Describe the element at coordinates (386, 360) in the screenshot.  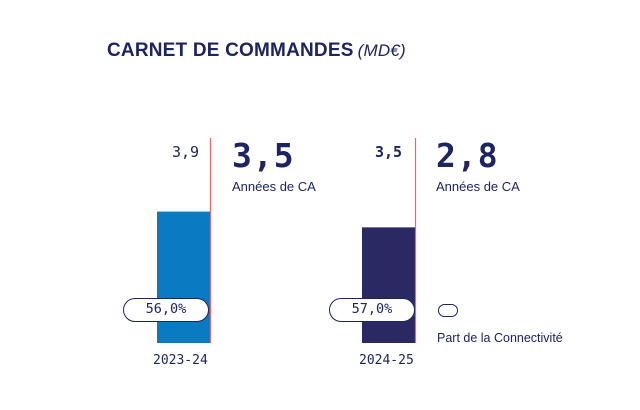
I see `category-label-2024-25: 2024-25` at that location.